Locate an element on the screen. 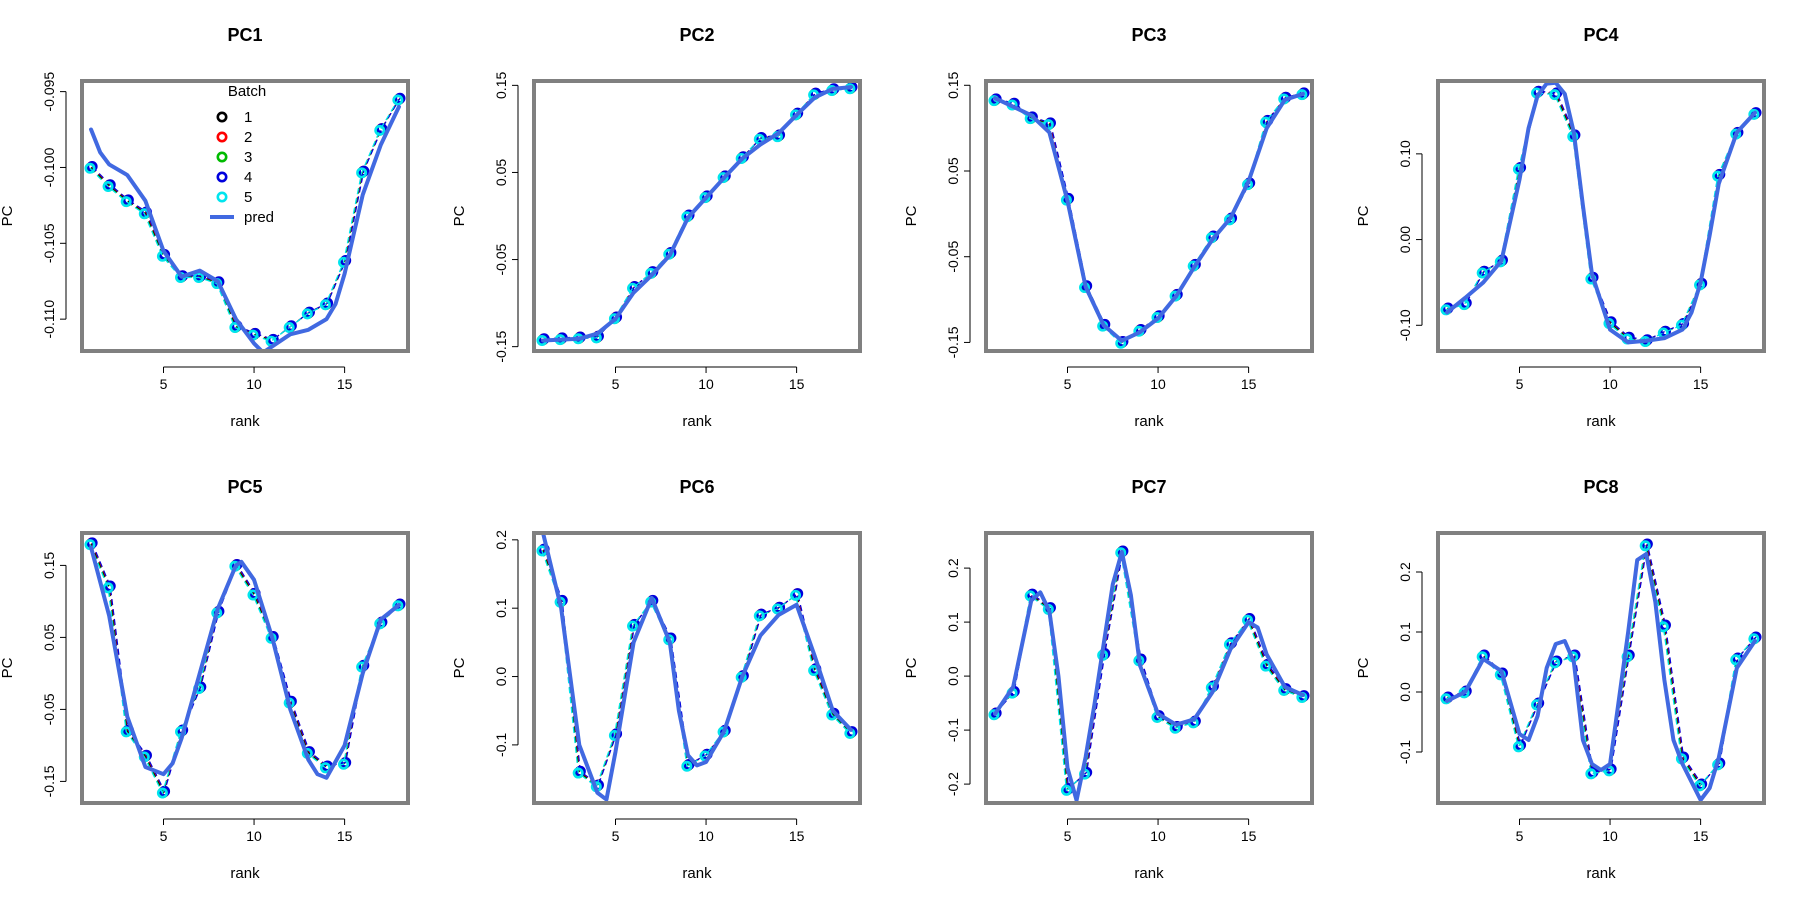  panel-title: PC3 is located at coordinates (1148, 35).